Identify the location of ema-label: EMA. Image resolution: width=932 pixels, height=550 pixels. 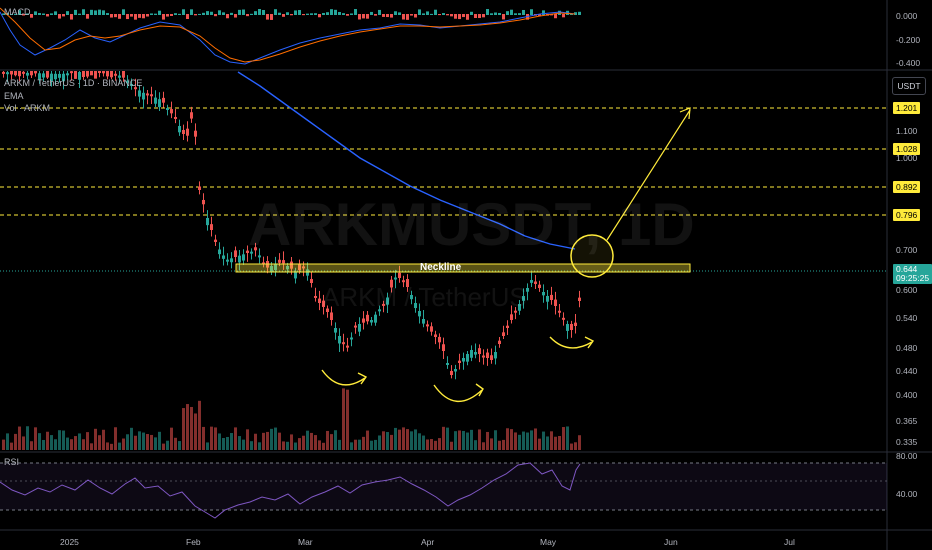
(14, 96).